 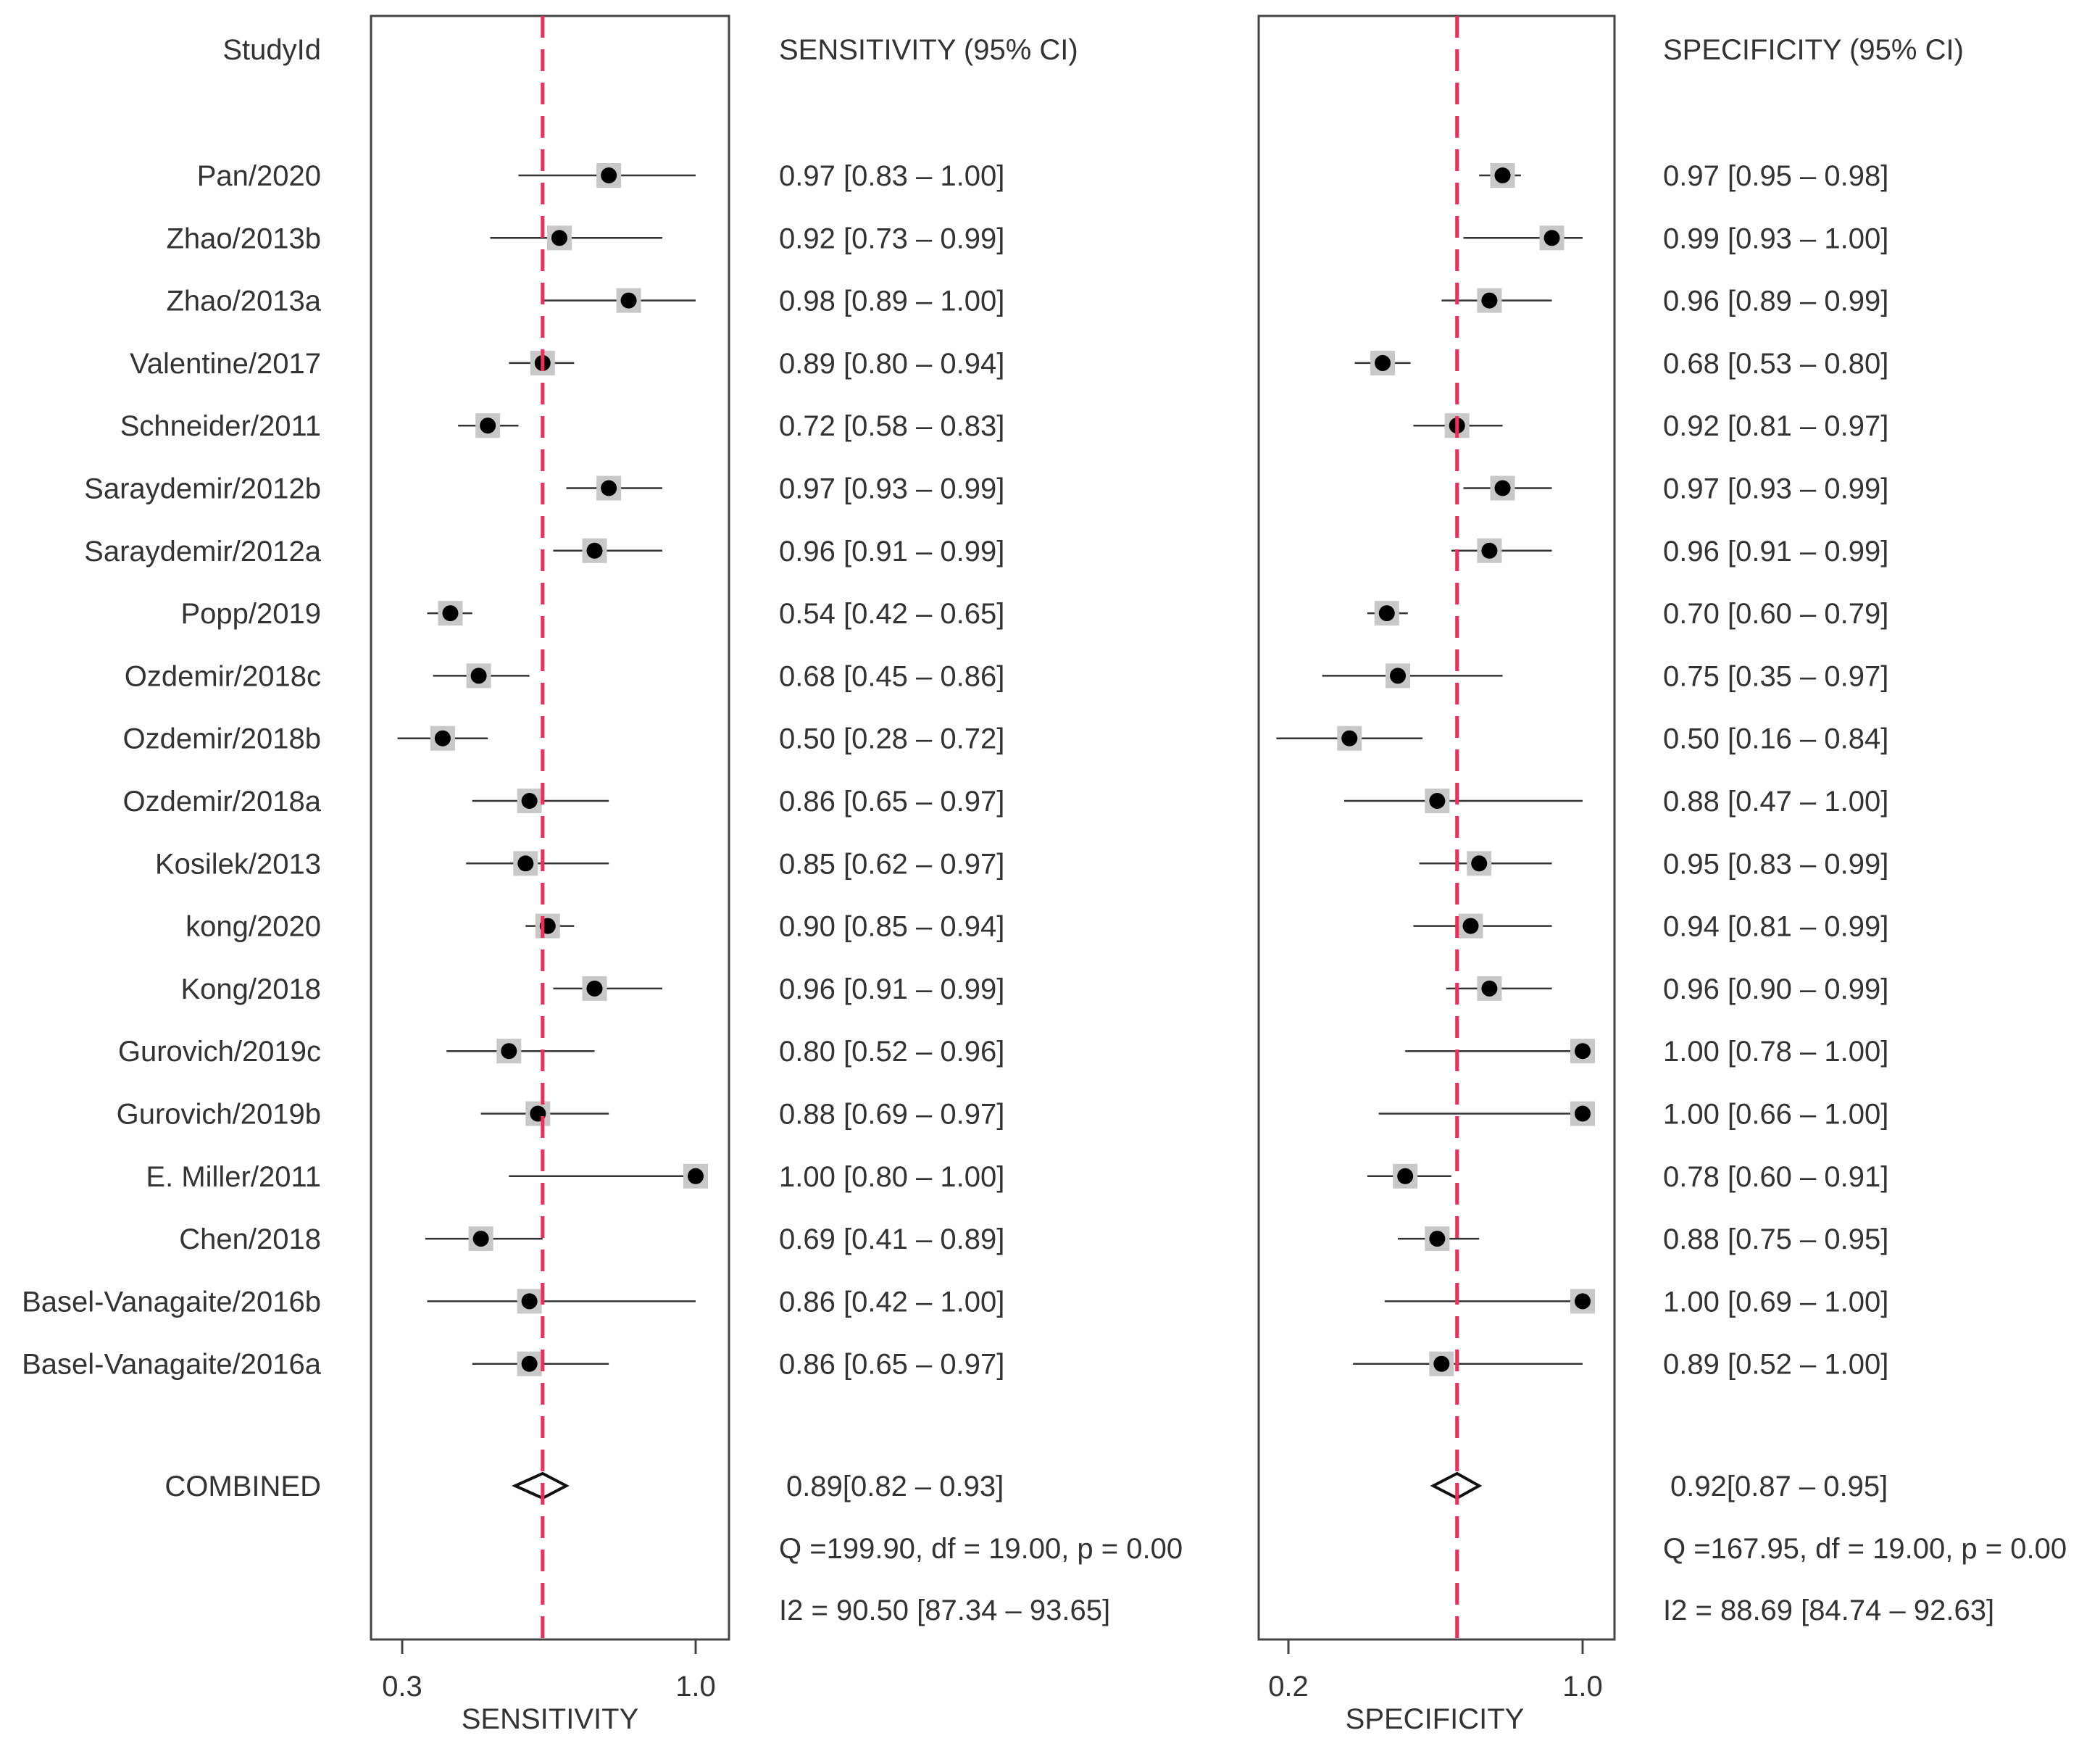 I want to click on specificity-tick-label: 0.2, so click(x=1288, y=1687).